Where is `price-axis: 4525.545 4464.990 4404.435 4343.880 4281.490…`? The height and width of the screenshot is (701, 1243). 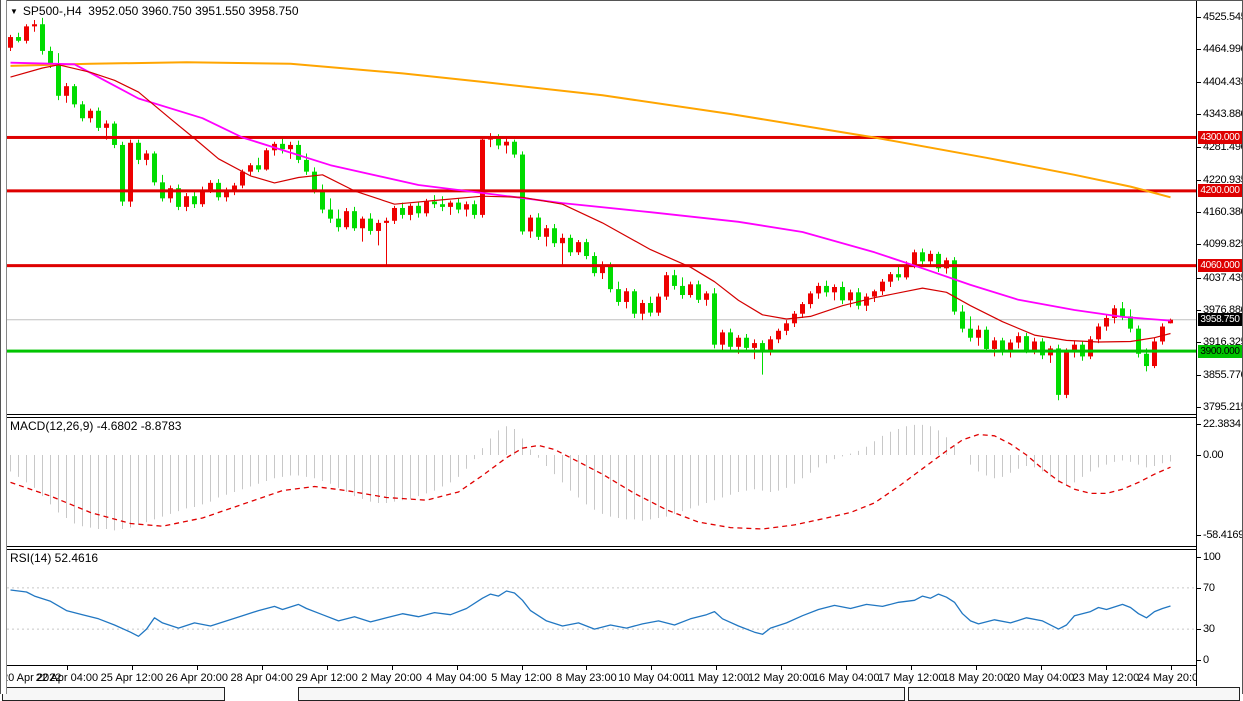 price-axis: 4525.545 4464.990 4404.435 4343.880 4281.490… is located at coordinates (1219, 343).